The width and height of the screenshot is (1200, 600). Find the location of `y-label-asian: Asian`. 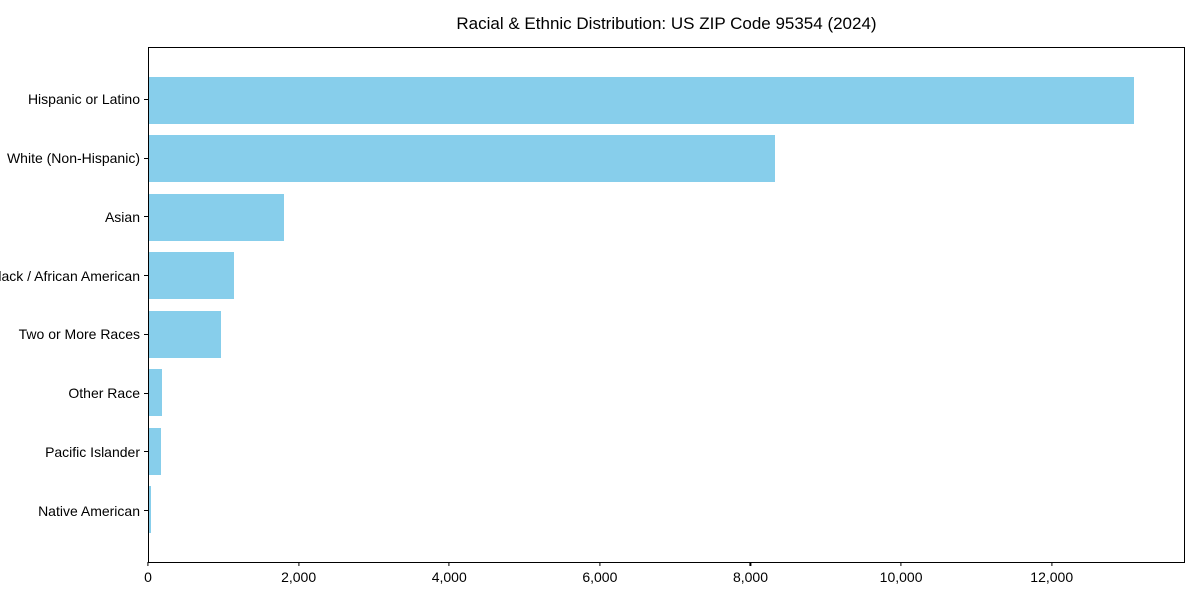

y-label-asian: Asian is located at coordinates (122, 216).